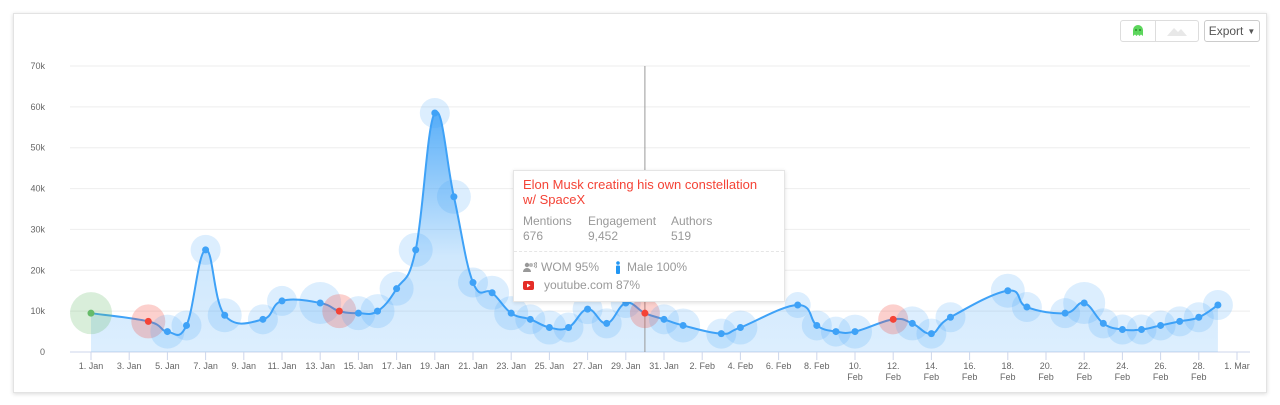 This screenshot has width=1280, height=405. Describe the element at coordinates (741, 366) in the screenshot. I see `x-tick-label: 4. Feb` at that location.